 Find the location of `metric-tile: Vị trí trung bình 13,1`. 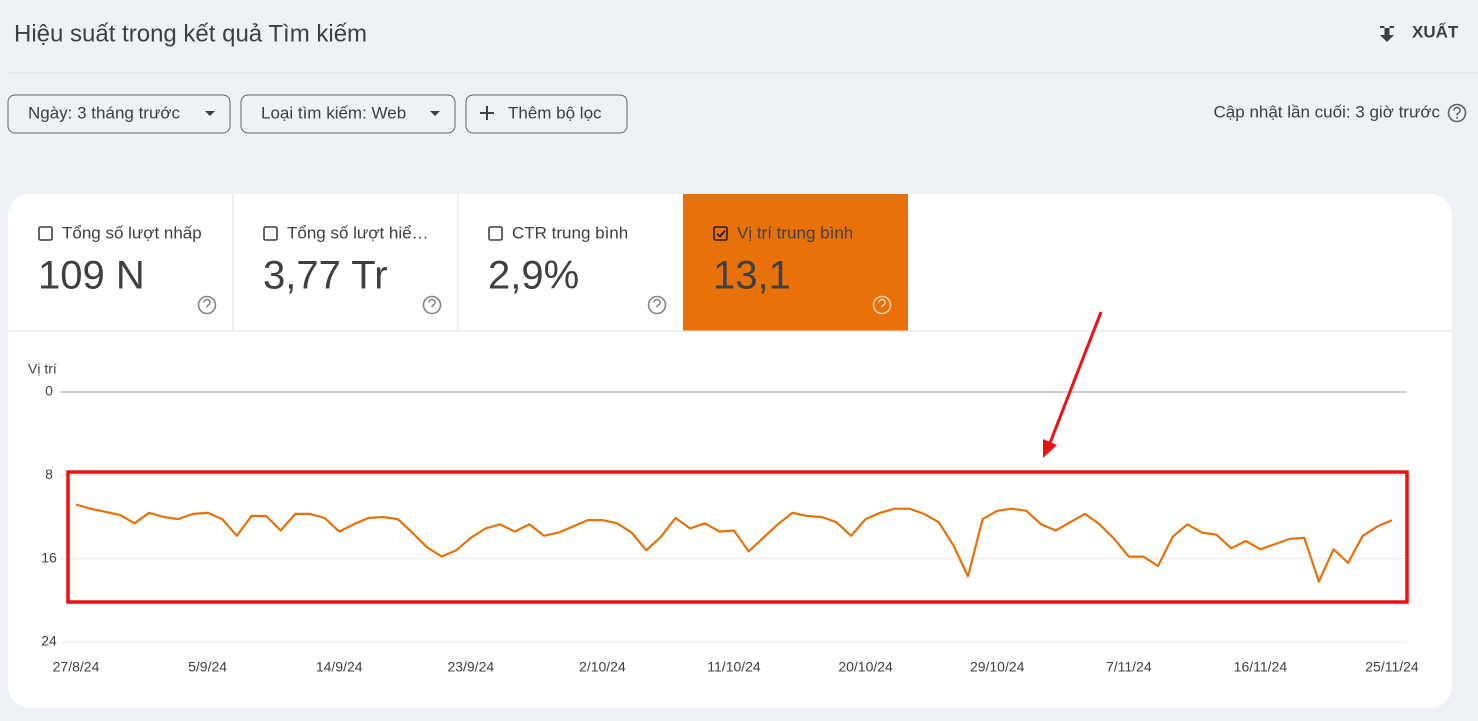

metric-tile: Vị trí trung bình 13,1 is located at coordinates (795, 262).